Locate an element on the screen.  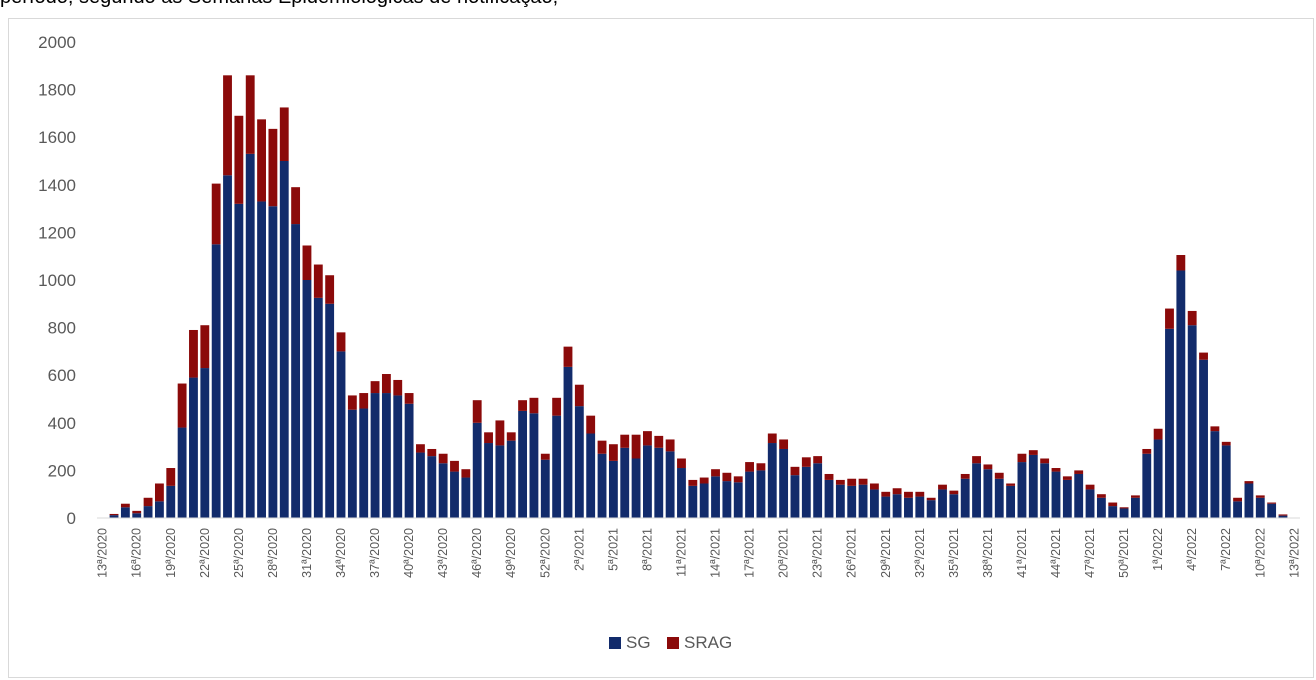
y-tick-label: 1000 is located at coordinates (57, 280).